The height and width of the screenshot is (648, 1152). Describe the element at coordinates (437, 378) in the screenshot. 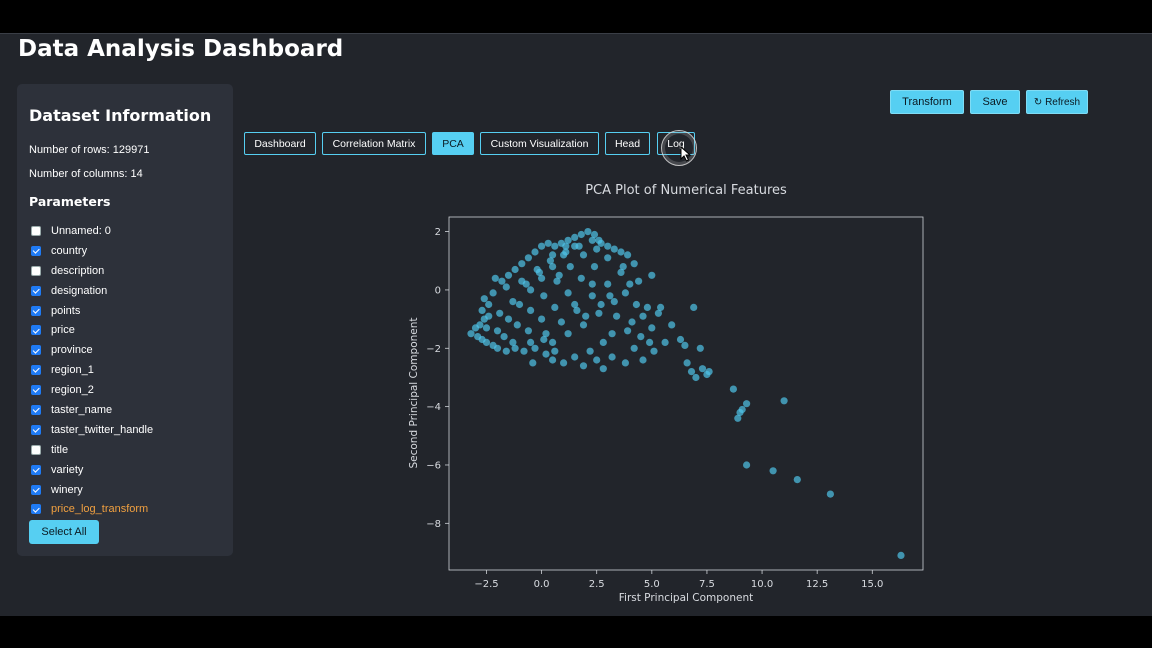

I see `y-axis-ticks: 2 0 −2 −4 −6 −8` at that location.